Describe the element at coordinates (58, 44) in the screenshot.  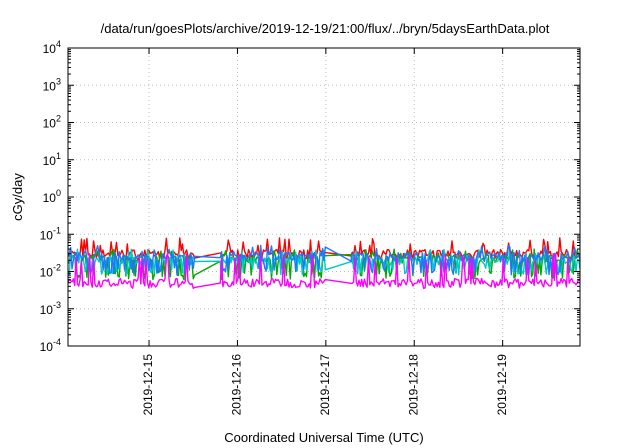
I see `y-tick-exponent: 4` at that location.